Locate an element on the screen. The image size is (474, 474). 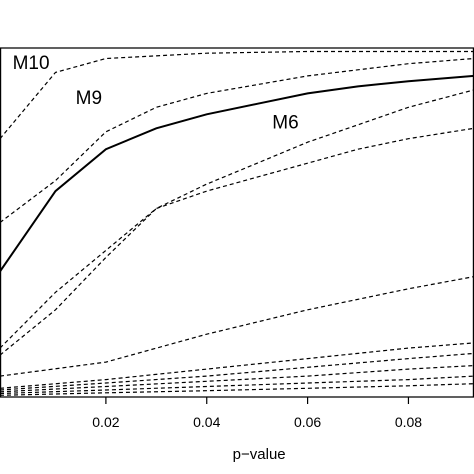
x-tick-label: 0.04 is located at coordinates (206, 422).